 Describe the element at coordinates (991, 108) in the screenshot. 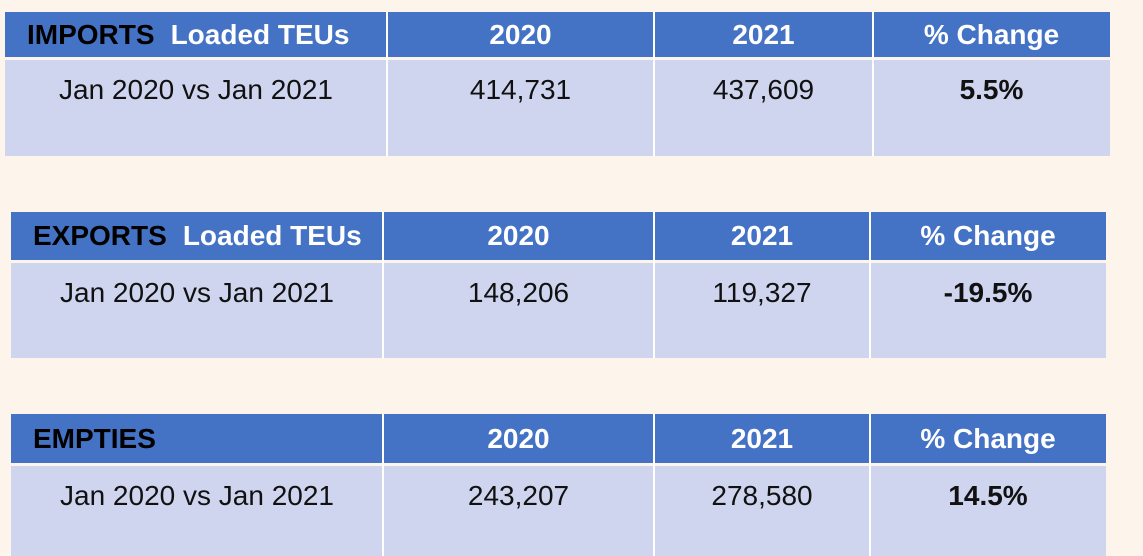

I see `body-cell: 5.5%` at that location.